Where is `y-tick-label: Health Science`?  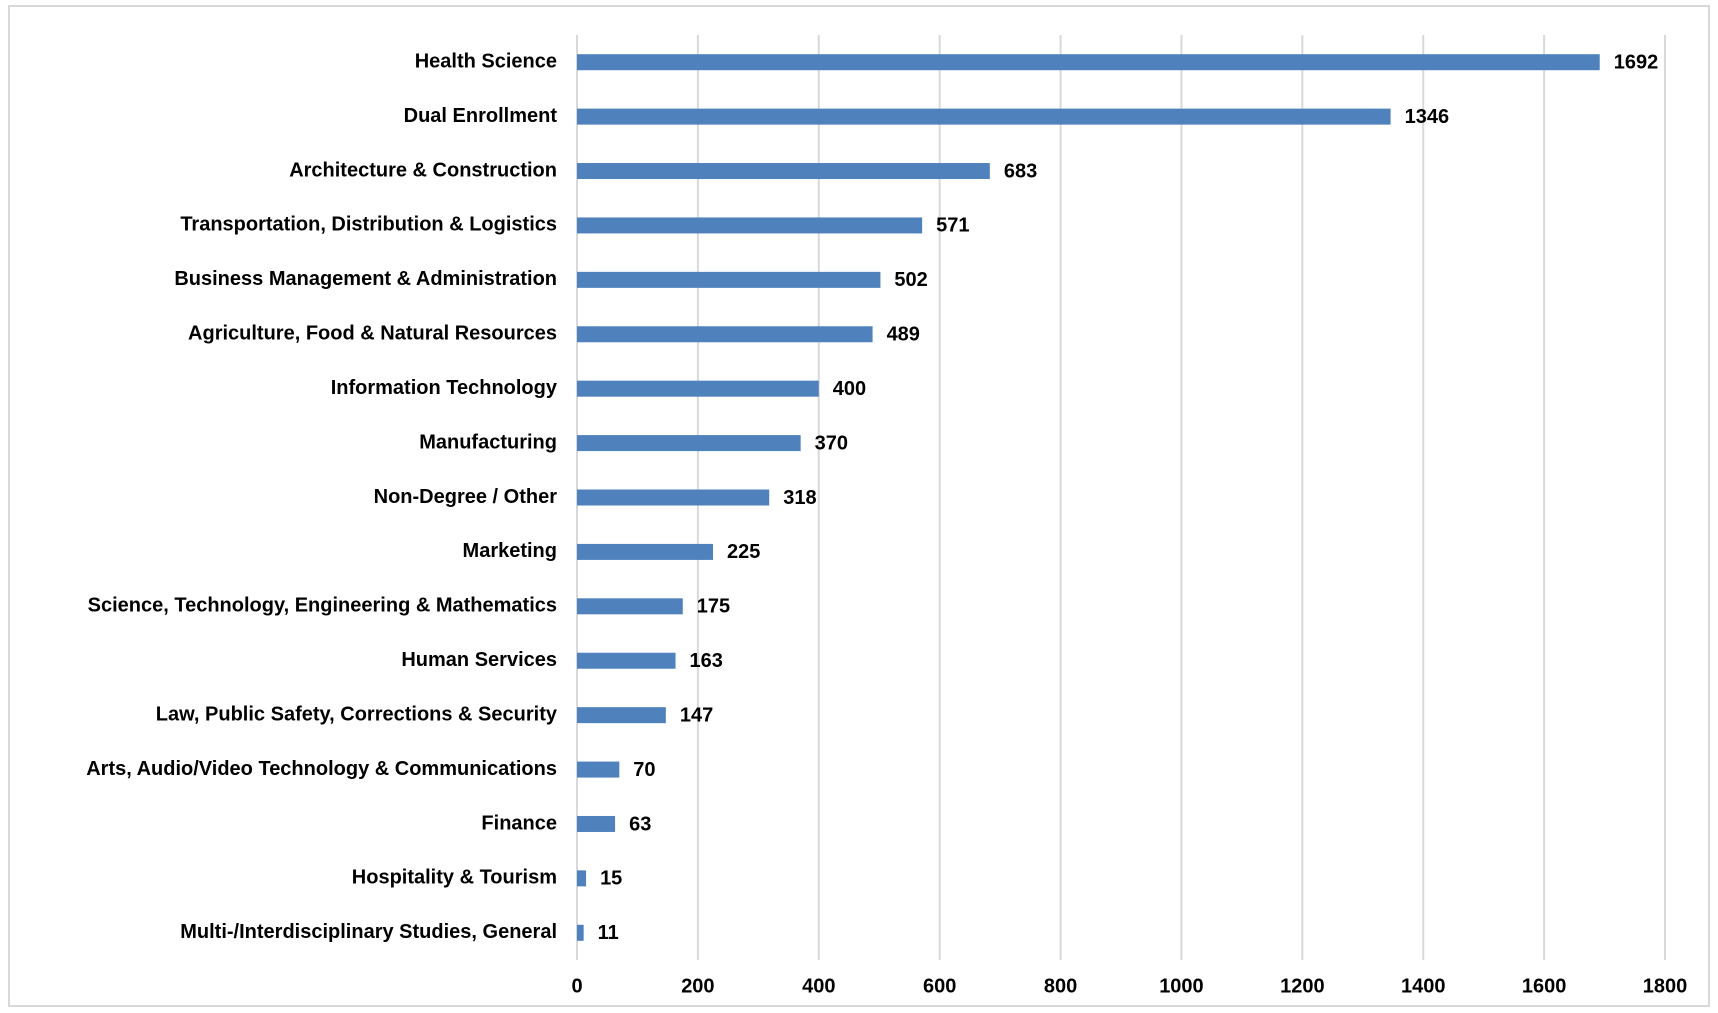 y-tick-label: Health Science is located at coordinates (486, 61).